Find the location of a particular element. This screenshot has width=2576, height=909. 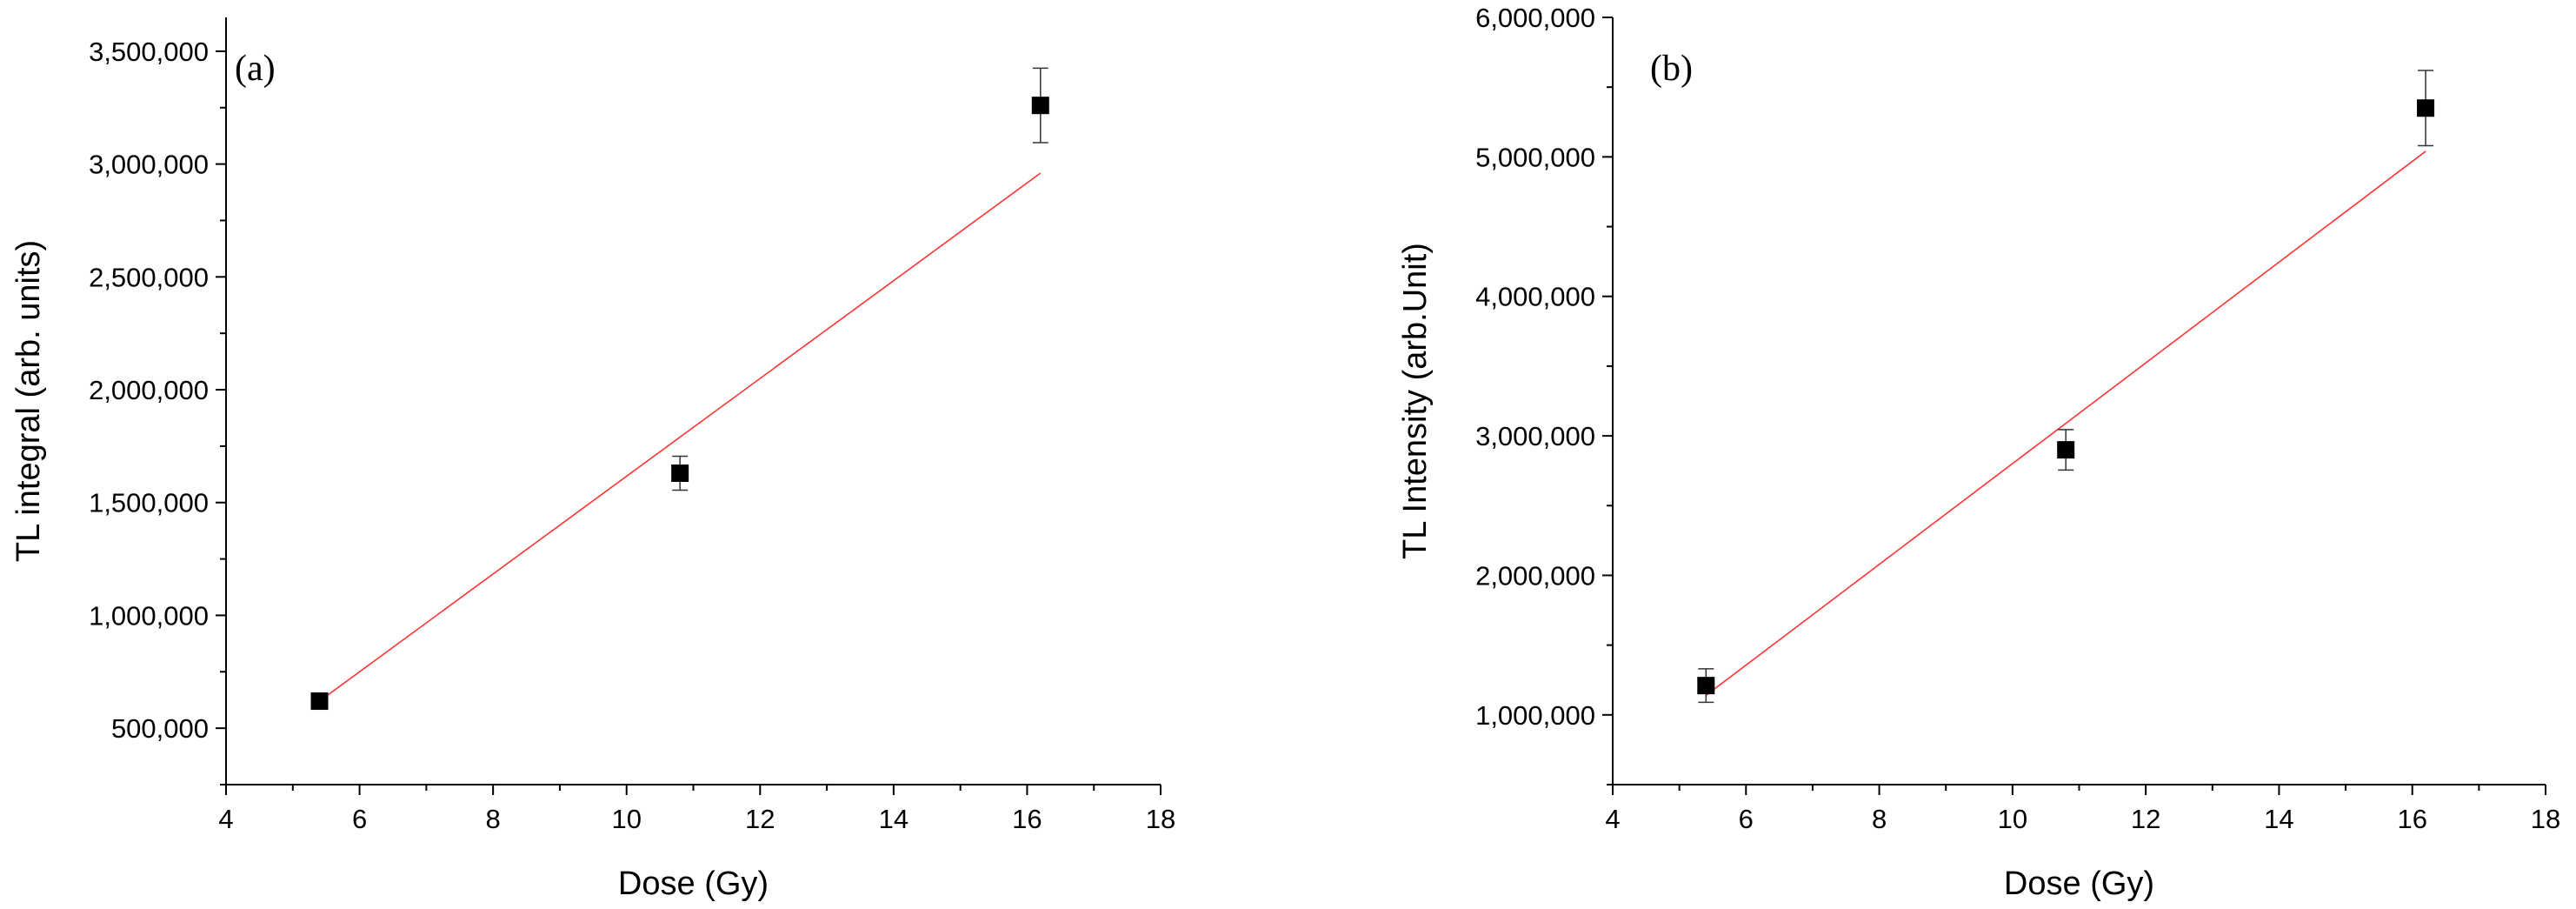

panel-b-x-tick-label: 4 is located at coordinates (1612, 819).